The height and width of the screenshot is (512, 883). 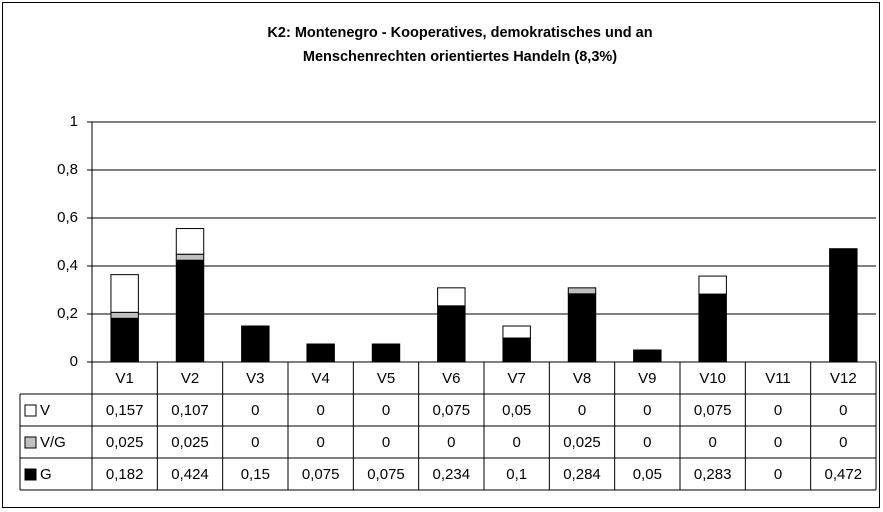 I want to click on legend-label: V/G, so click(x=53, y=442).